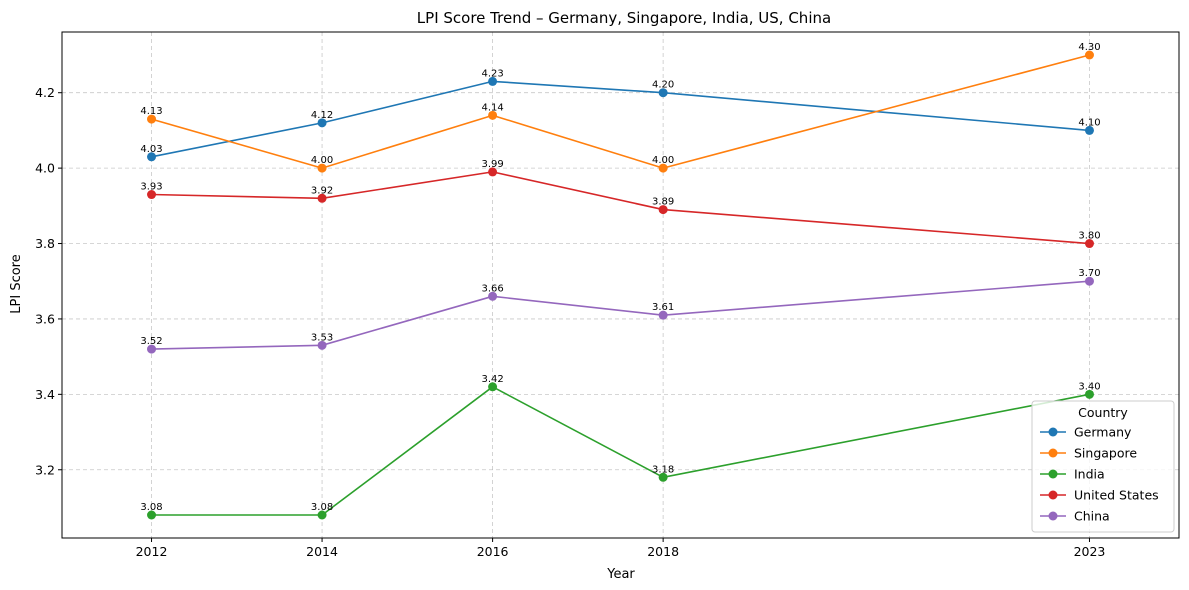 The image size is (1189, 590). What do you see at coordinates (1053, 453) in the screenshot?
I see `legend-marker-singapore` at bounding box center [1053, 453].